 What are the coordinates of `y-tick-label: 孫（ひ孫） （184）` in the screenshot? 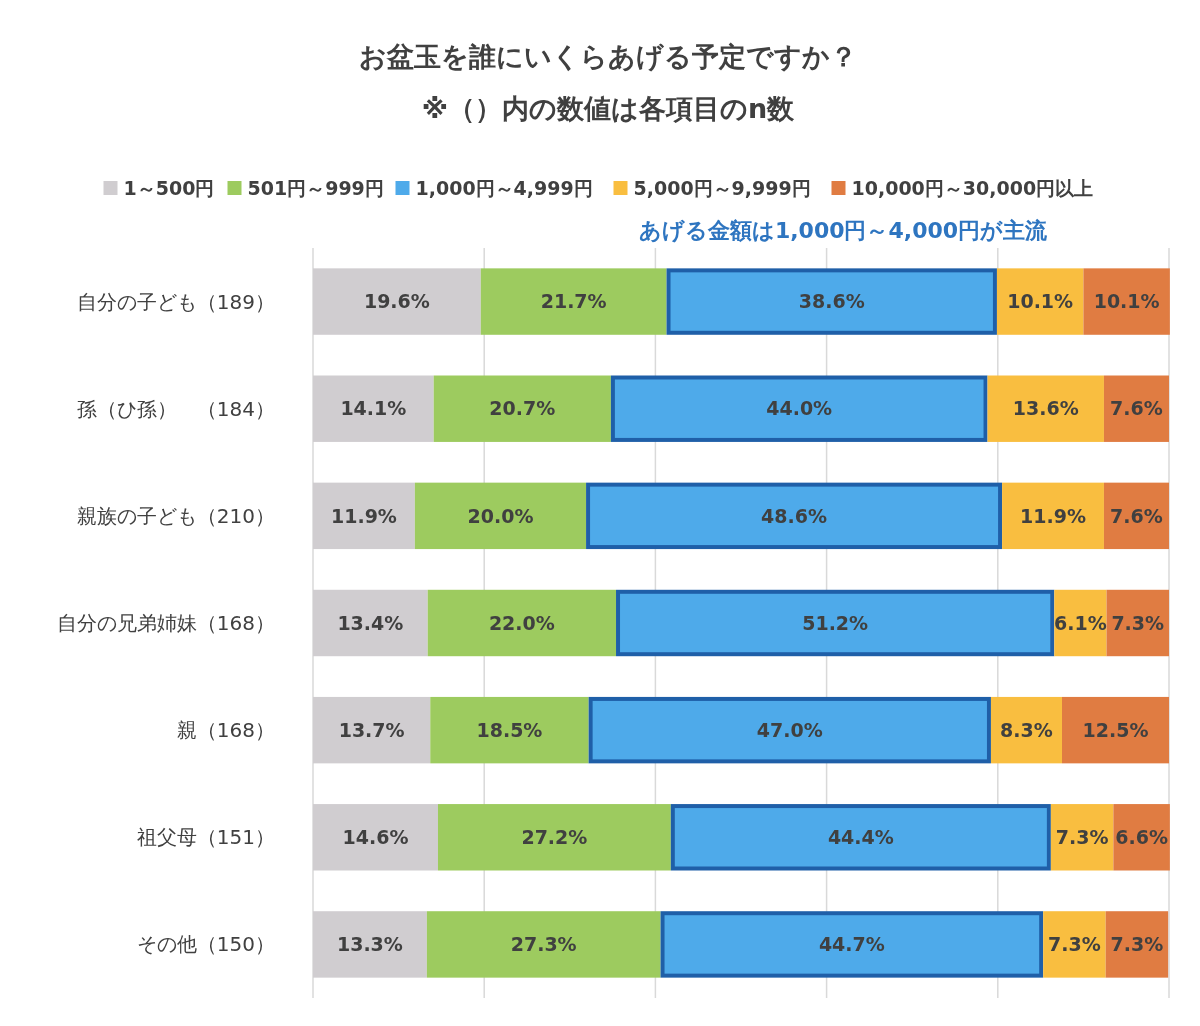 It's located at (175, 408).